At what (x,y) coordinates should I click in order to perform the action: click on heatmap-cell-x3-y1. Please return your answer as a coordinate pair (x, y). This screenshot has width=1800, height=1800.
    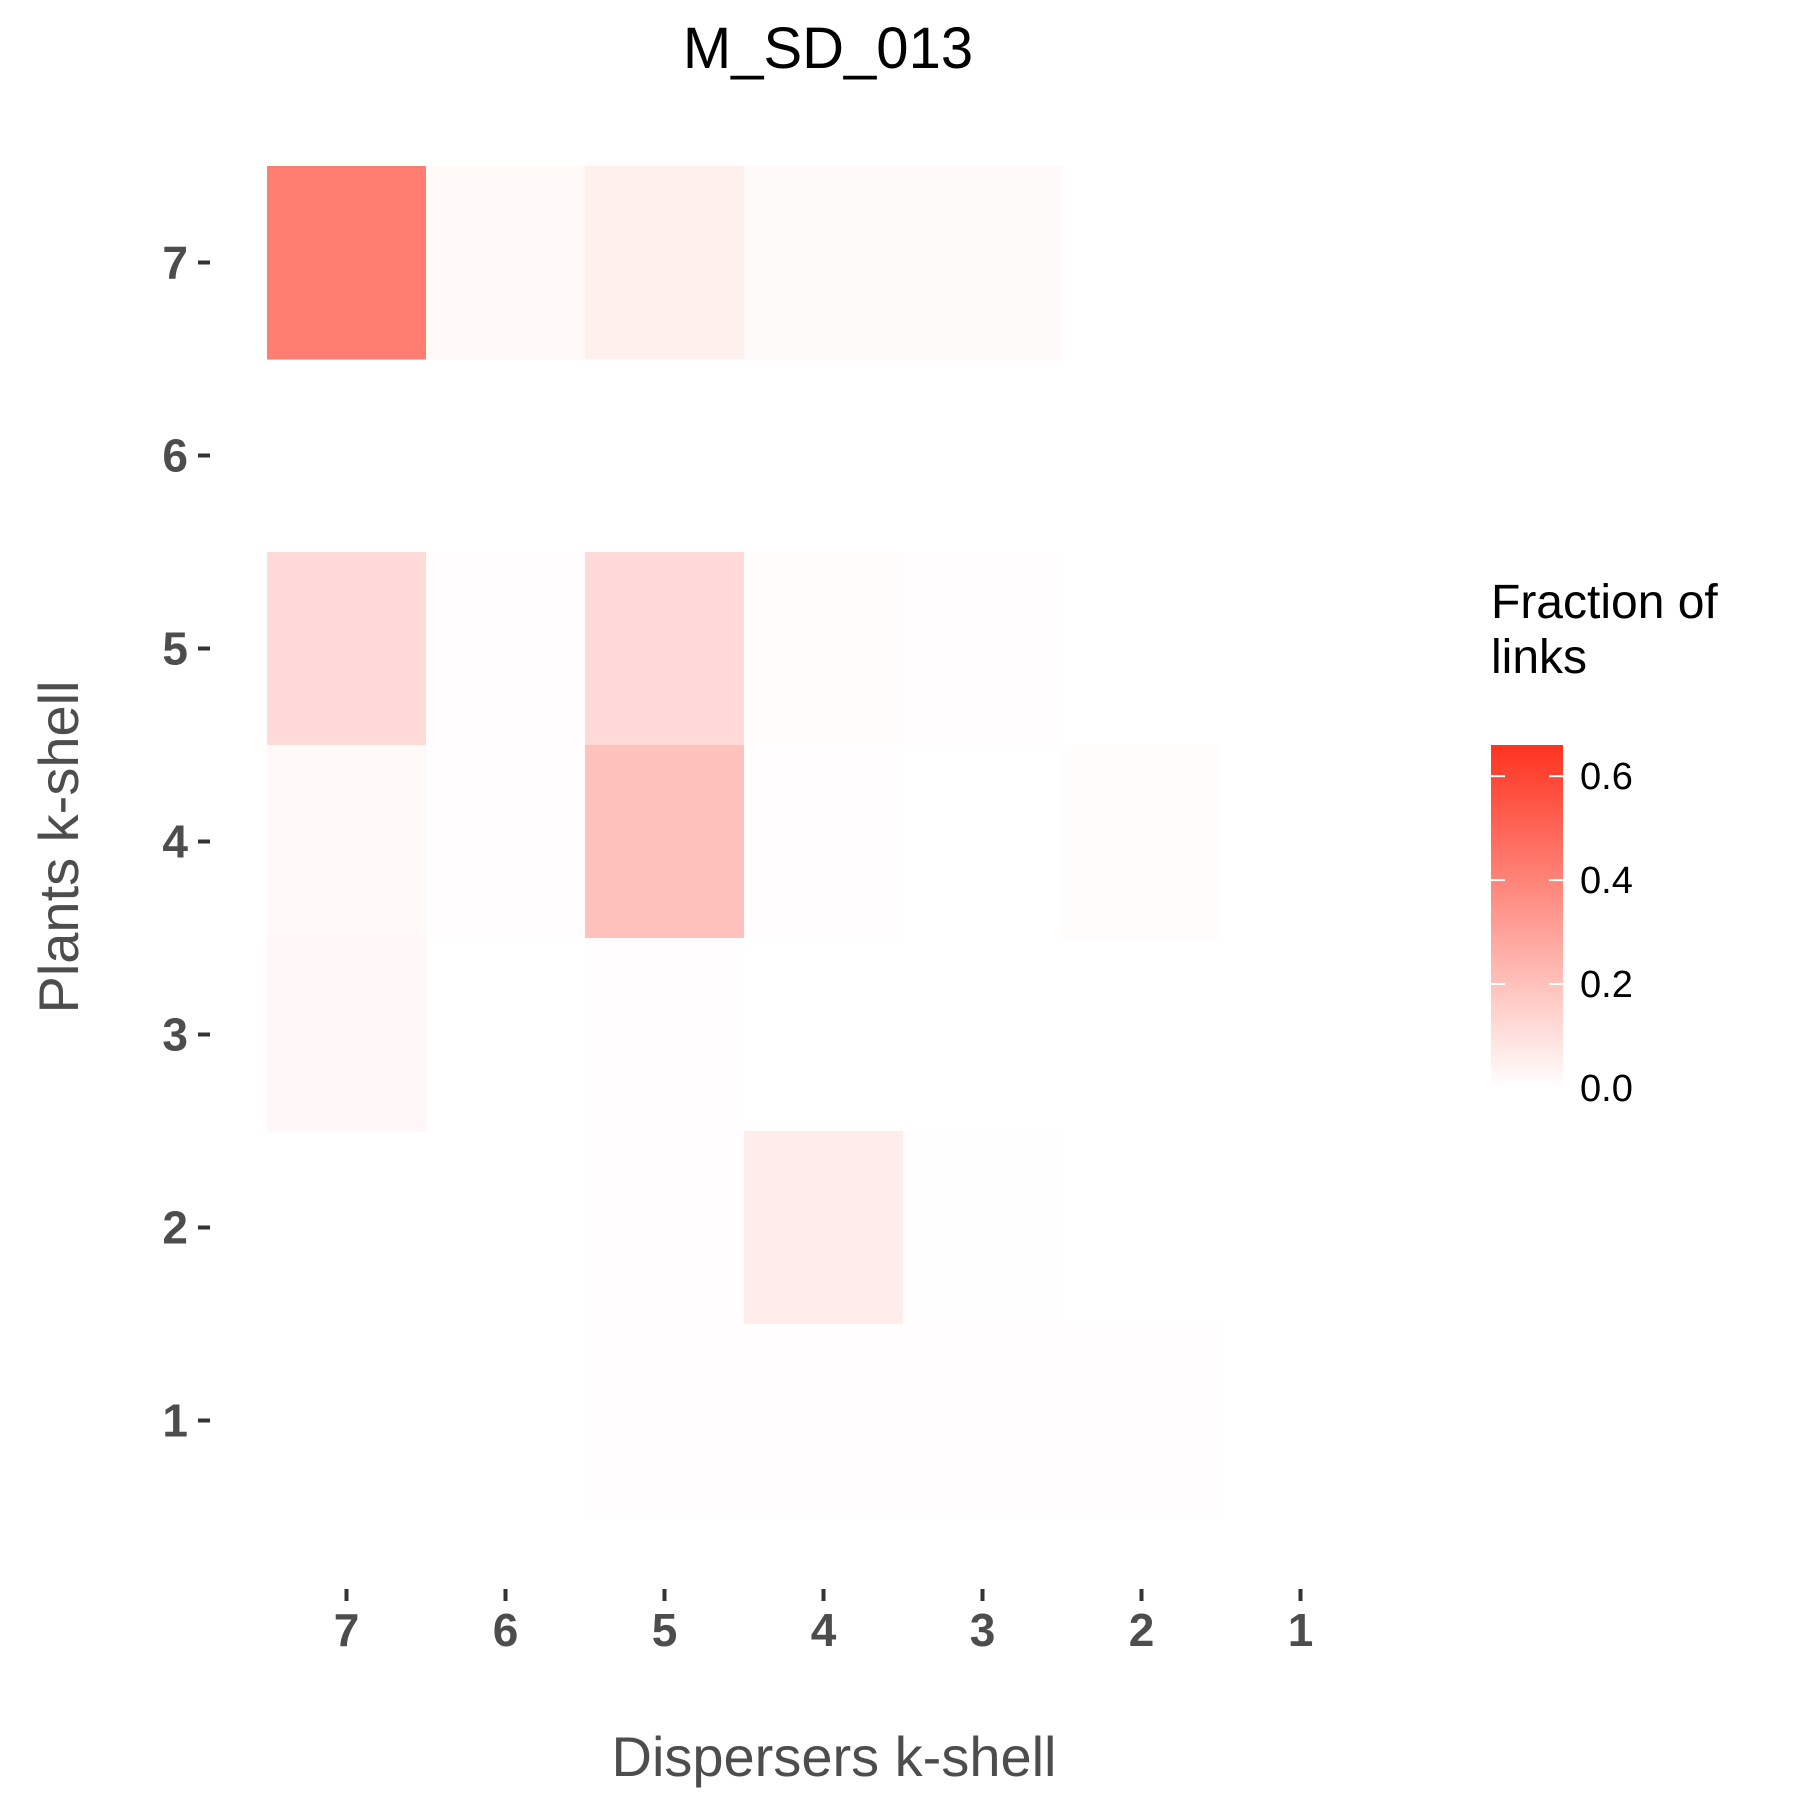
    Looking at the image, I should click on (983, 1421).